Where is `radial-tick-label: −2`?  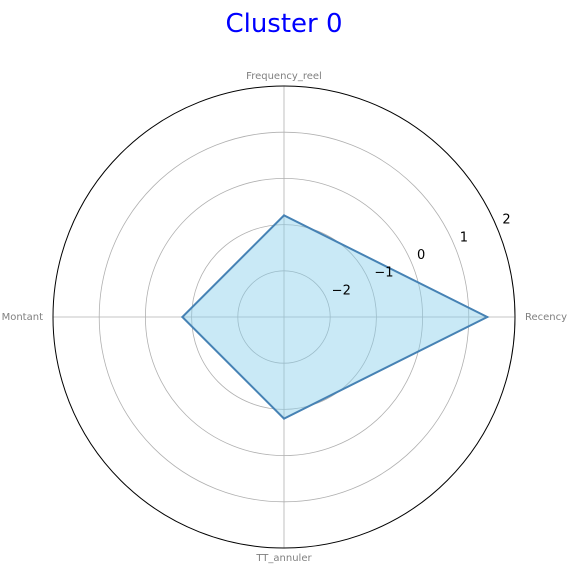 radial-tick-label: −2 is located at coordinates (341, 290).